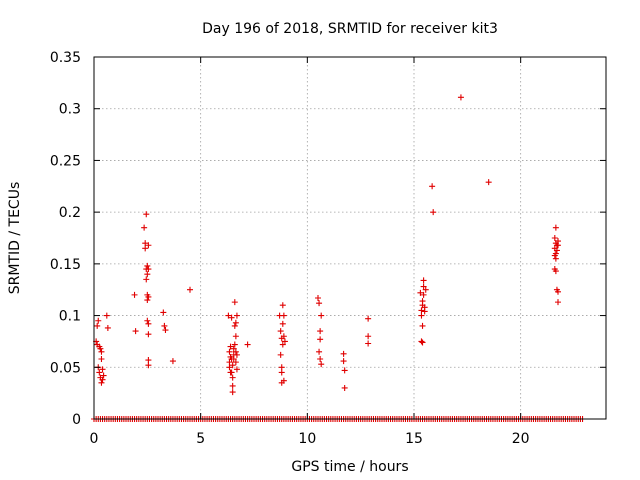 This screenshot has height=480, width=640. I want to click on y-tick-label: 0.25, so click(65, 161).